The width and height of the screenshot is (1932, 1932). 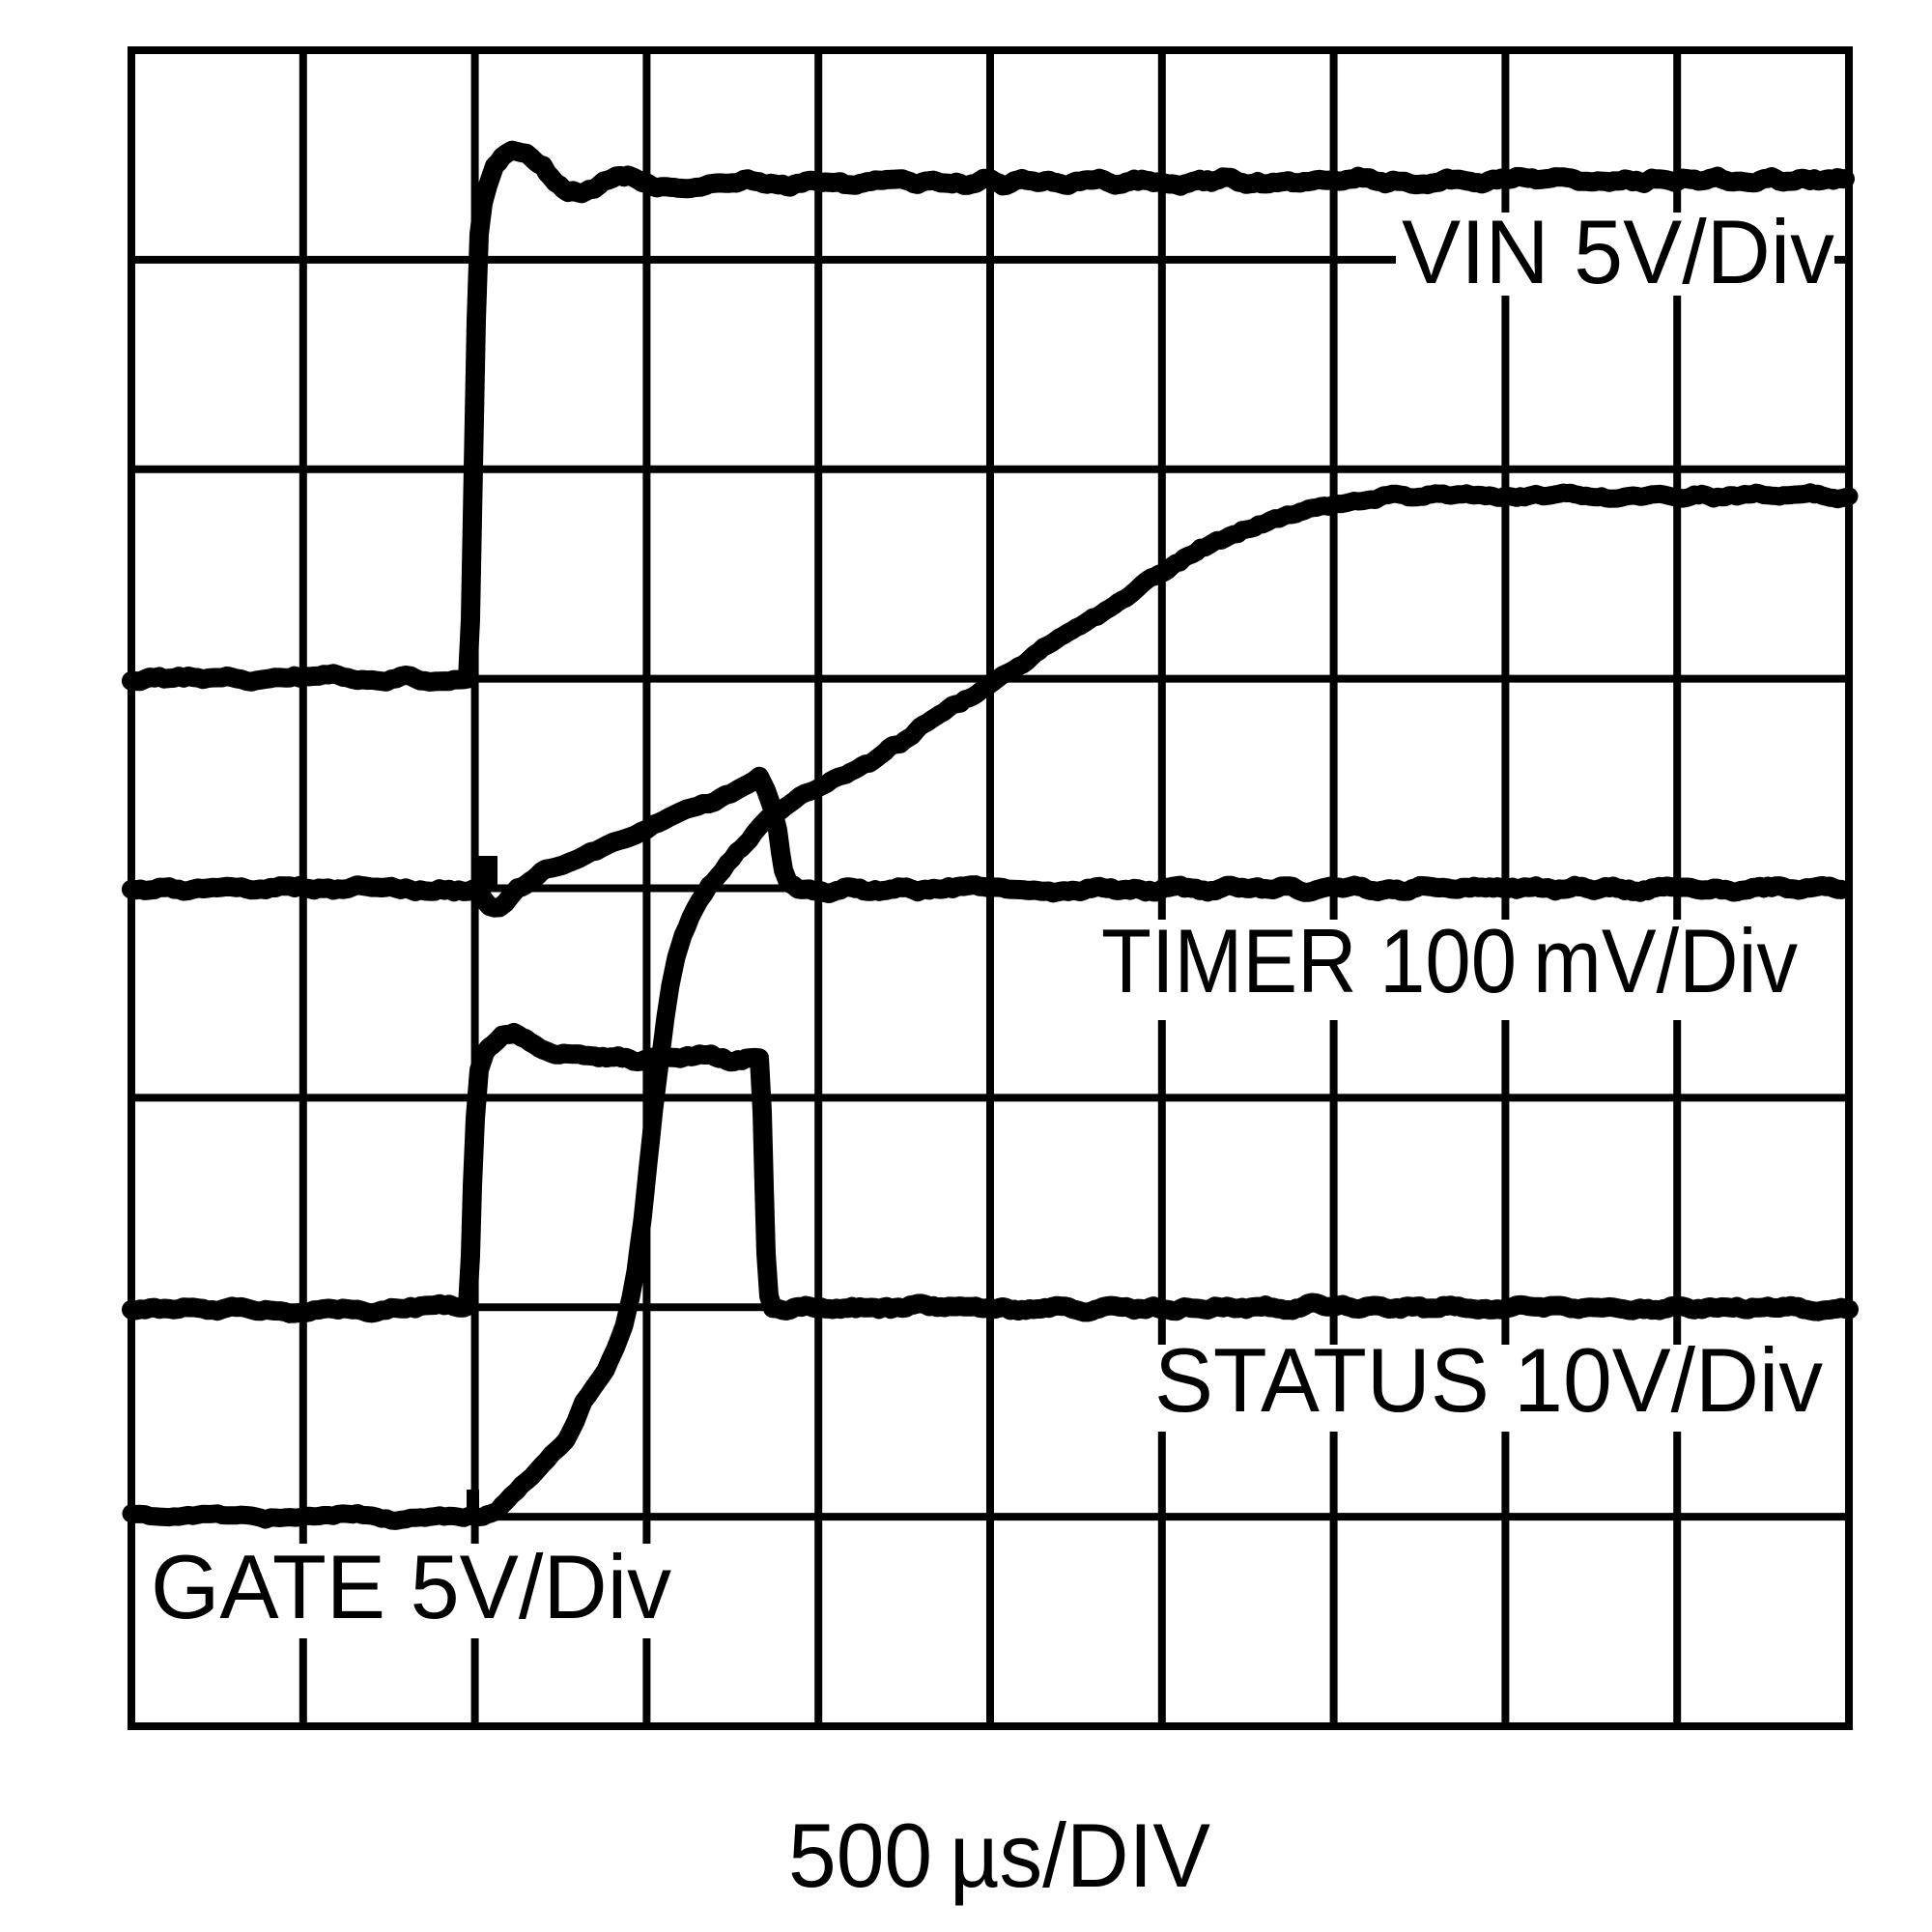 I want to click on svg-text: TIMER 100 mV/Div, so click(x=1449, y=960).